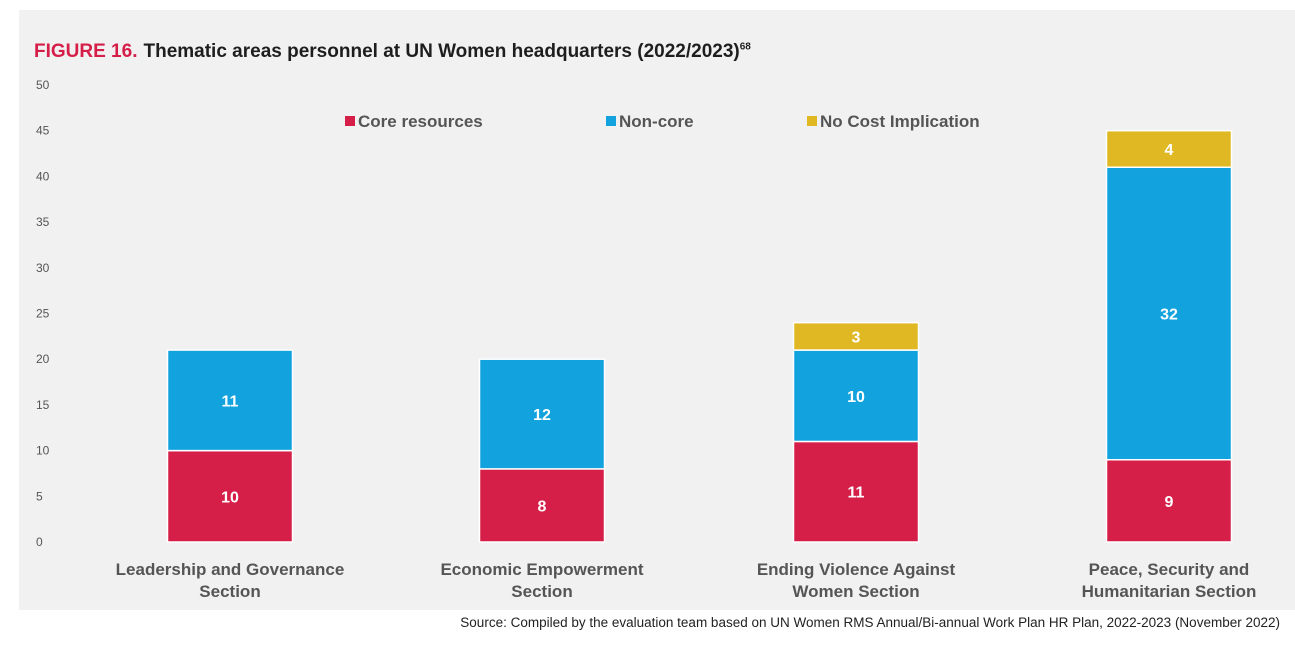 This screenshot has width=1295, height=646. I want to click on y-tick-label: 10, so click(43, 451).